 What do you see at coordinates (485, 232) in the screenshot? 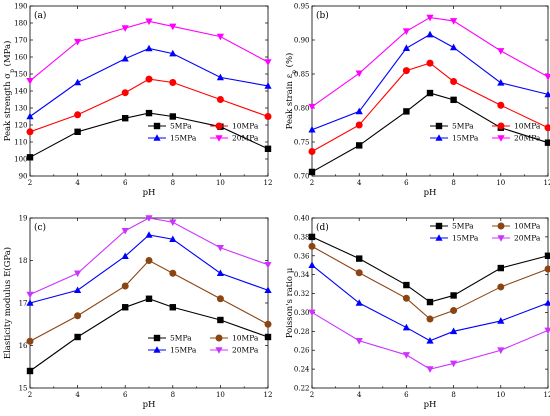
I see `legend: 5MPa 10MPa 15MPa 20MPa` at bounding box center [485, 232].